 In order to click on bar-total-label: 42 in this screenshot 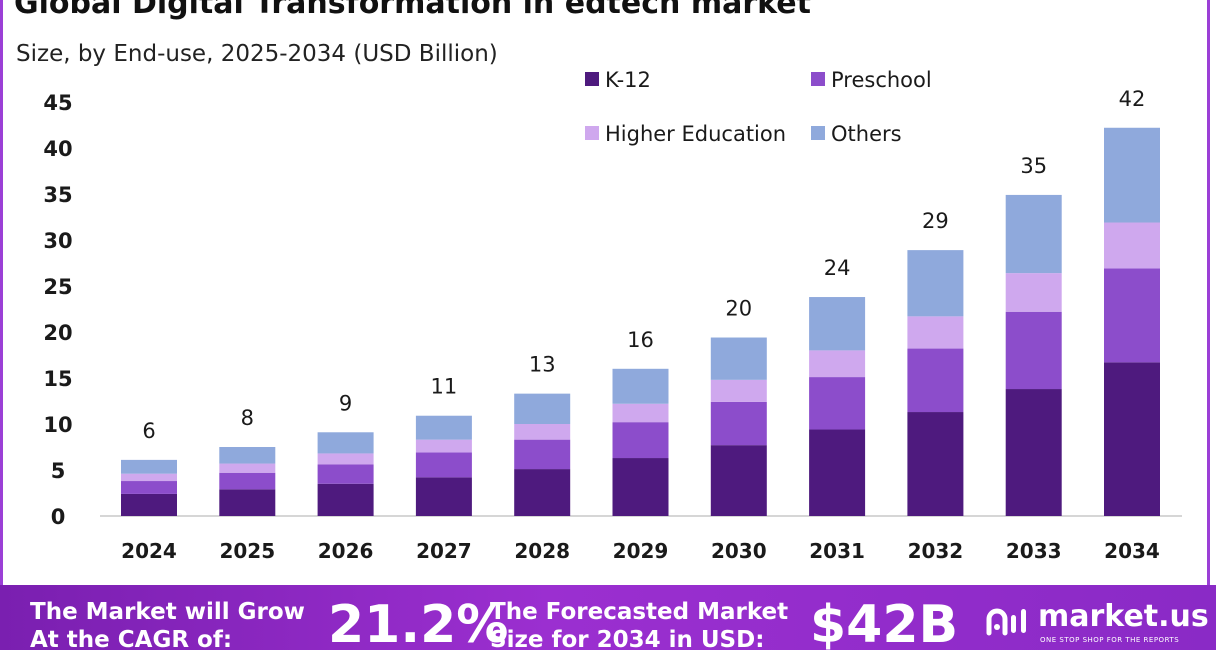, I will do `click(1132, 99)`.